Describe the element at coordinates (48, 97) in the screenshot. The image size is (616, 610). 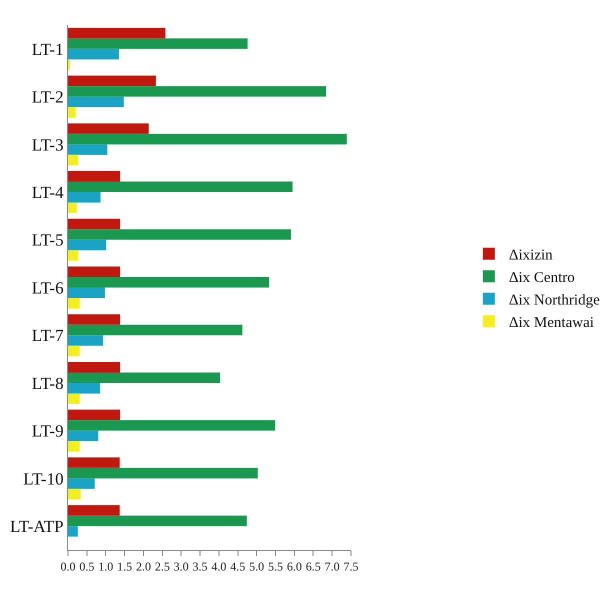
I see `y-tick-label: LT-2` at that location.